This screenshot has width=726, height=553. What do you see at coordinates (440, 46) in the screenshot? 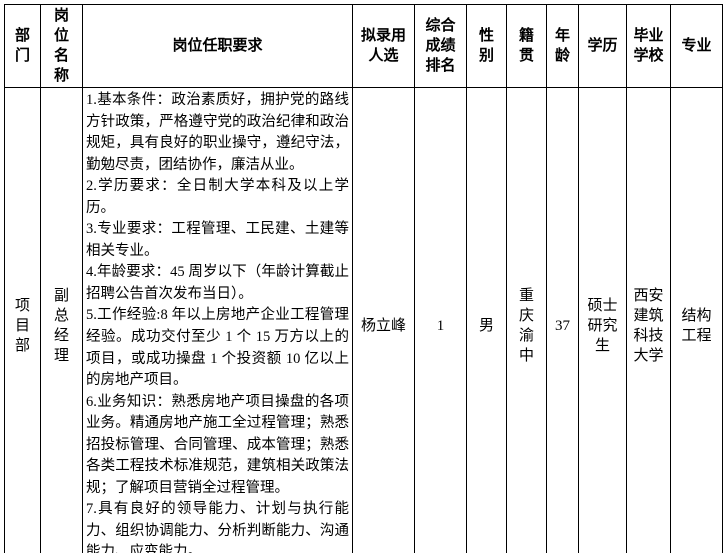
I see `column-header-rank: 综合 成绩 排名` at bounding box center [440, 46].